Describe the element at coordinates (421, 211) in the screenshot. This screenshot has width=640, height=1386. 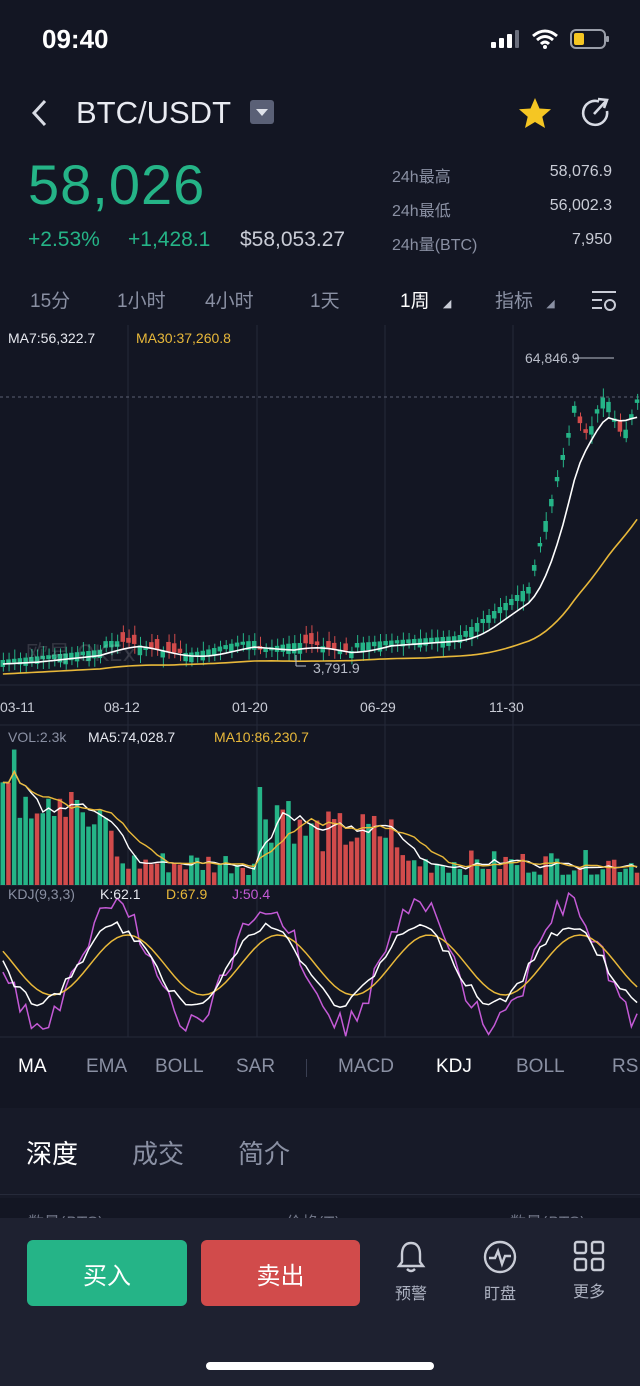
I see `stat-low-label: 24h最低` at that location.